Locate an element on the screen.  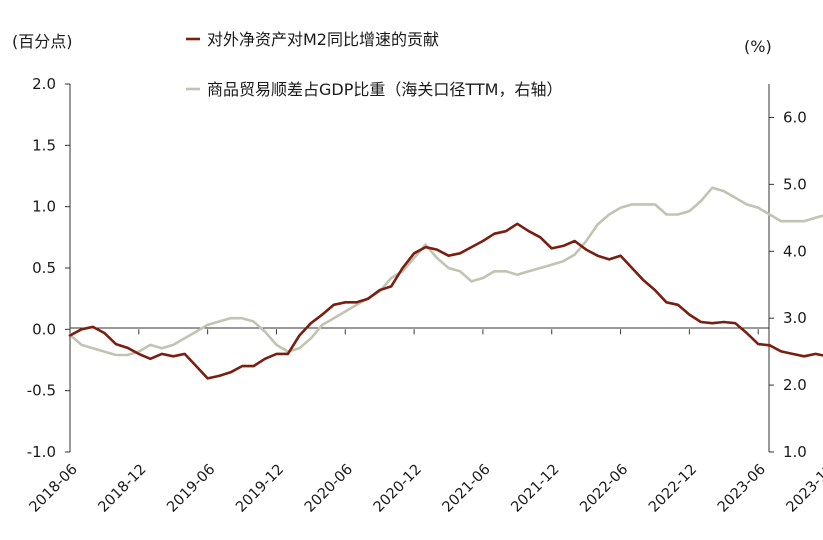
right-tick-label: 2.0 is located at coordinates (795, 385).